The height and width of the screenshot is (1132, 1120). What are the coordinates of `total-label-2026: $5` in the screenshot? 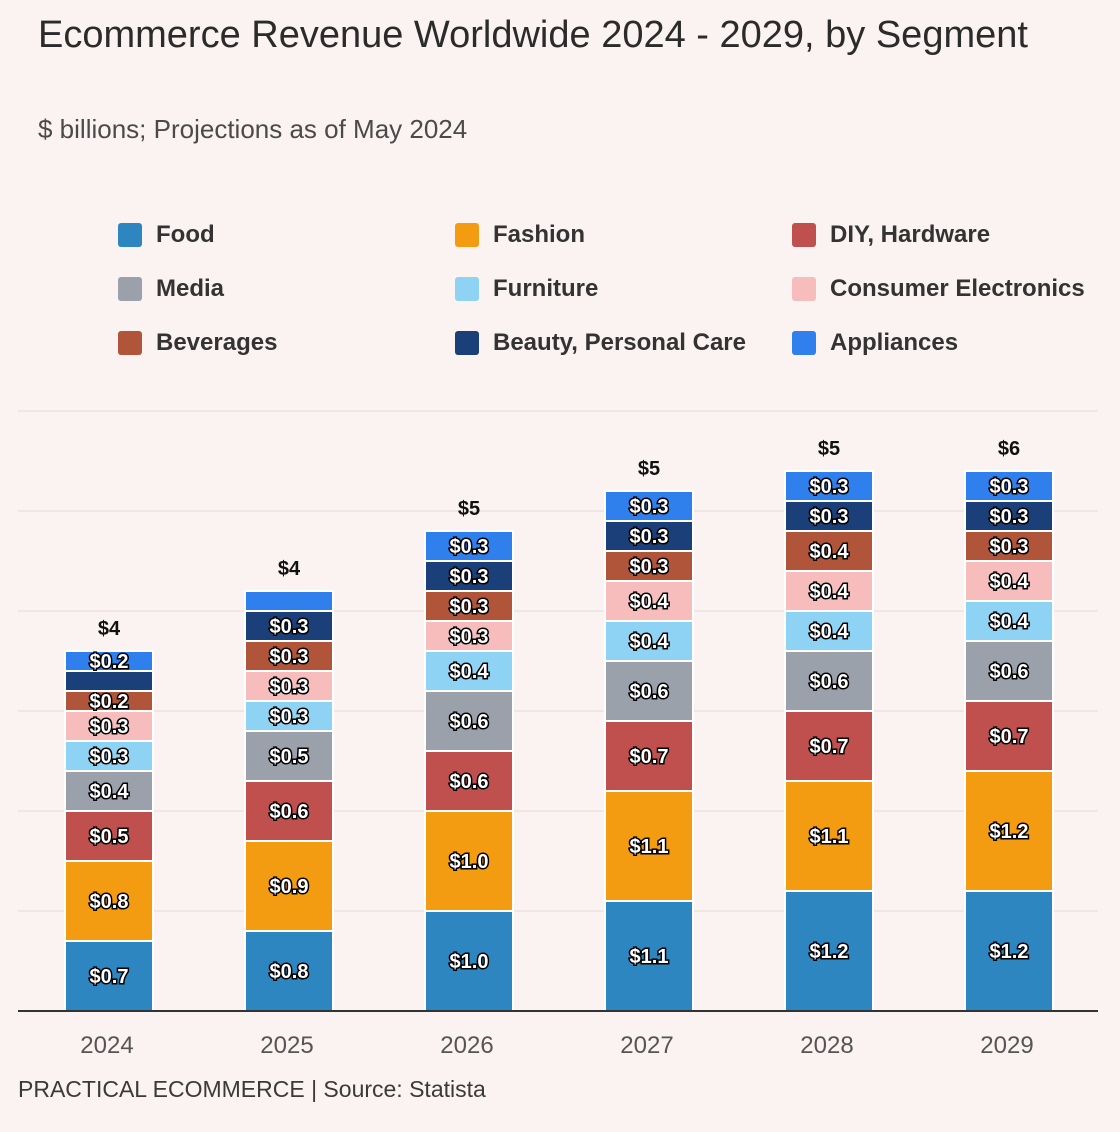 It's located at (469, 509).